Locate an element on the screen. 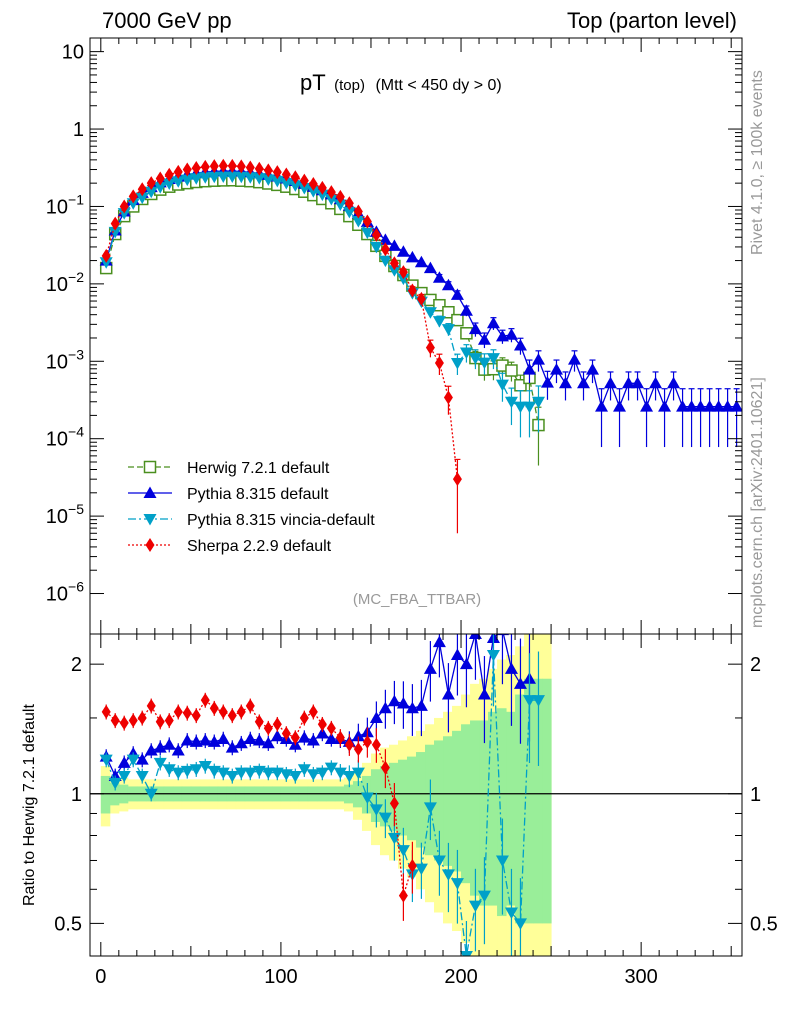 The image size is (786, 1024). y-tick-label: 10⁻⁴ is located at coordinates (65, 437).